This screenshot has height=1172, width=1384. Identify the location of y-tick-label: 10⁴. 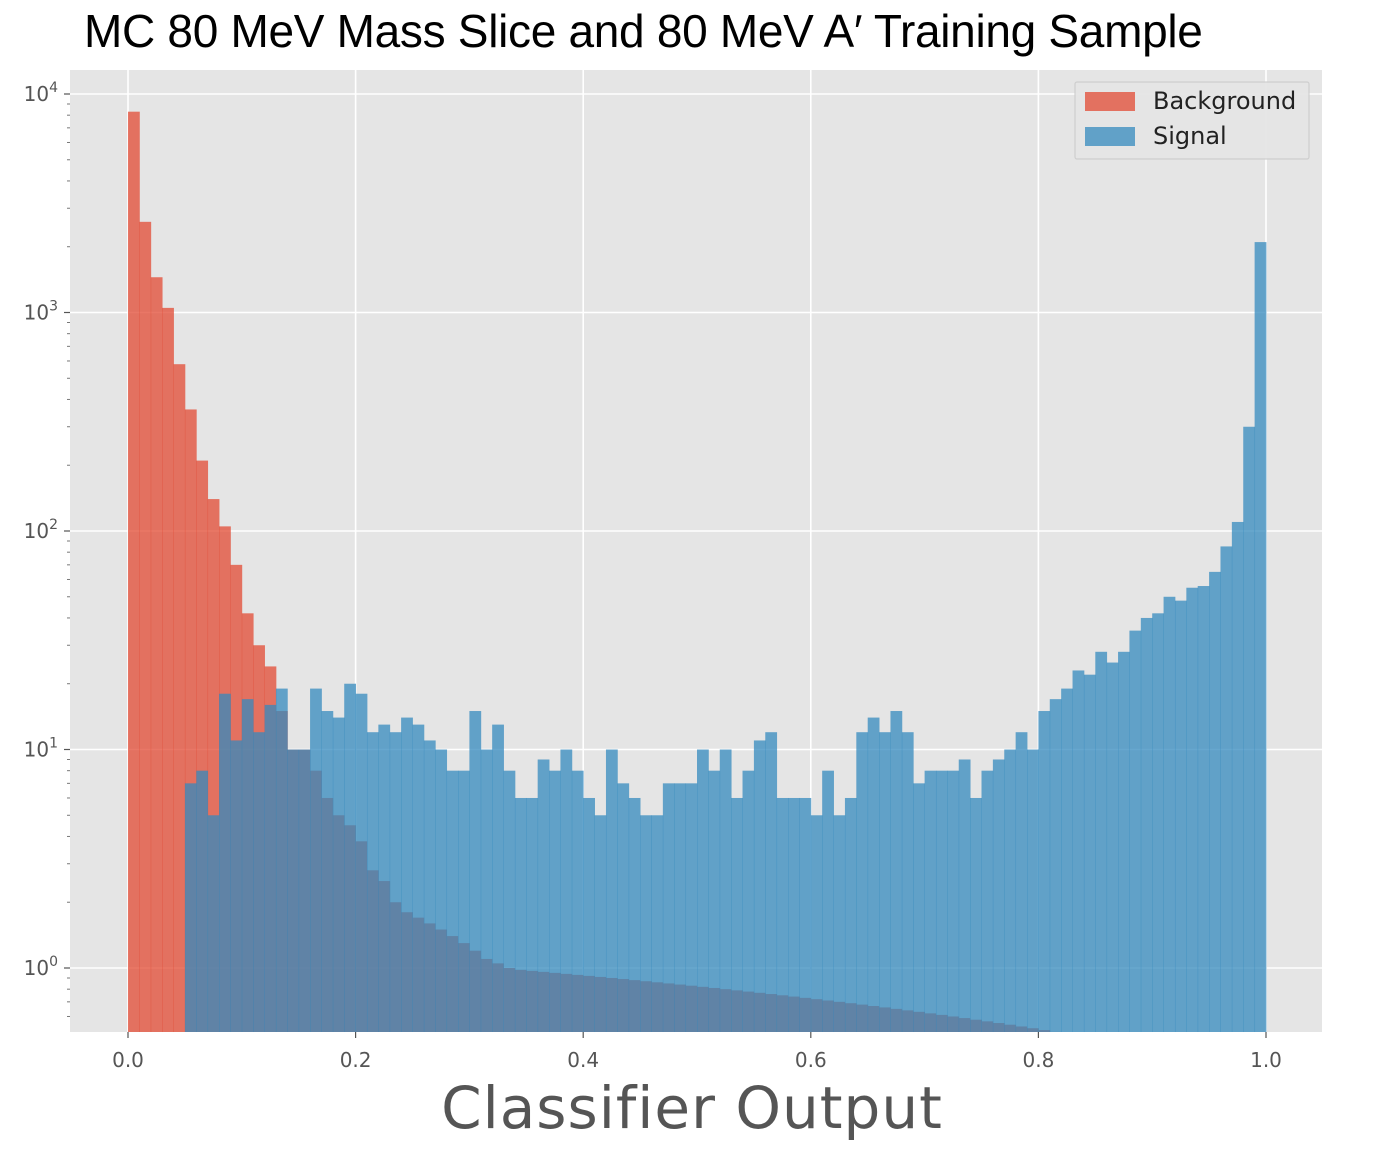
(41, 93).